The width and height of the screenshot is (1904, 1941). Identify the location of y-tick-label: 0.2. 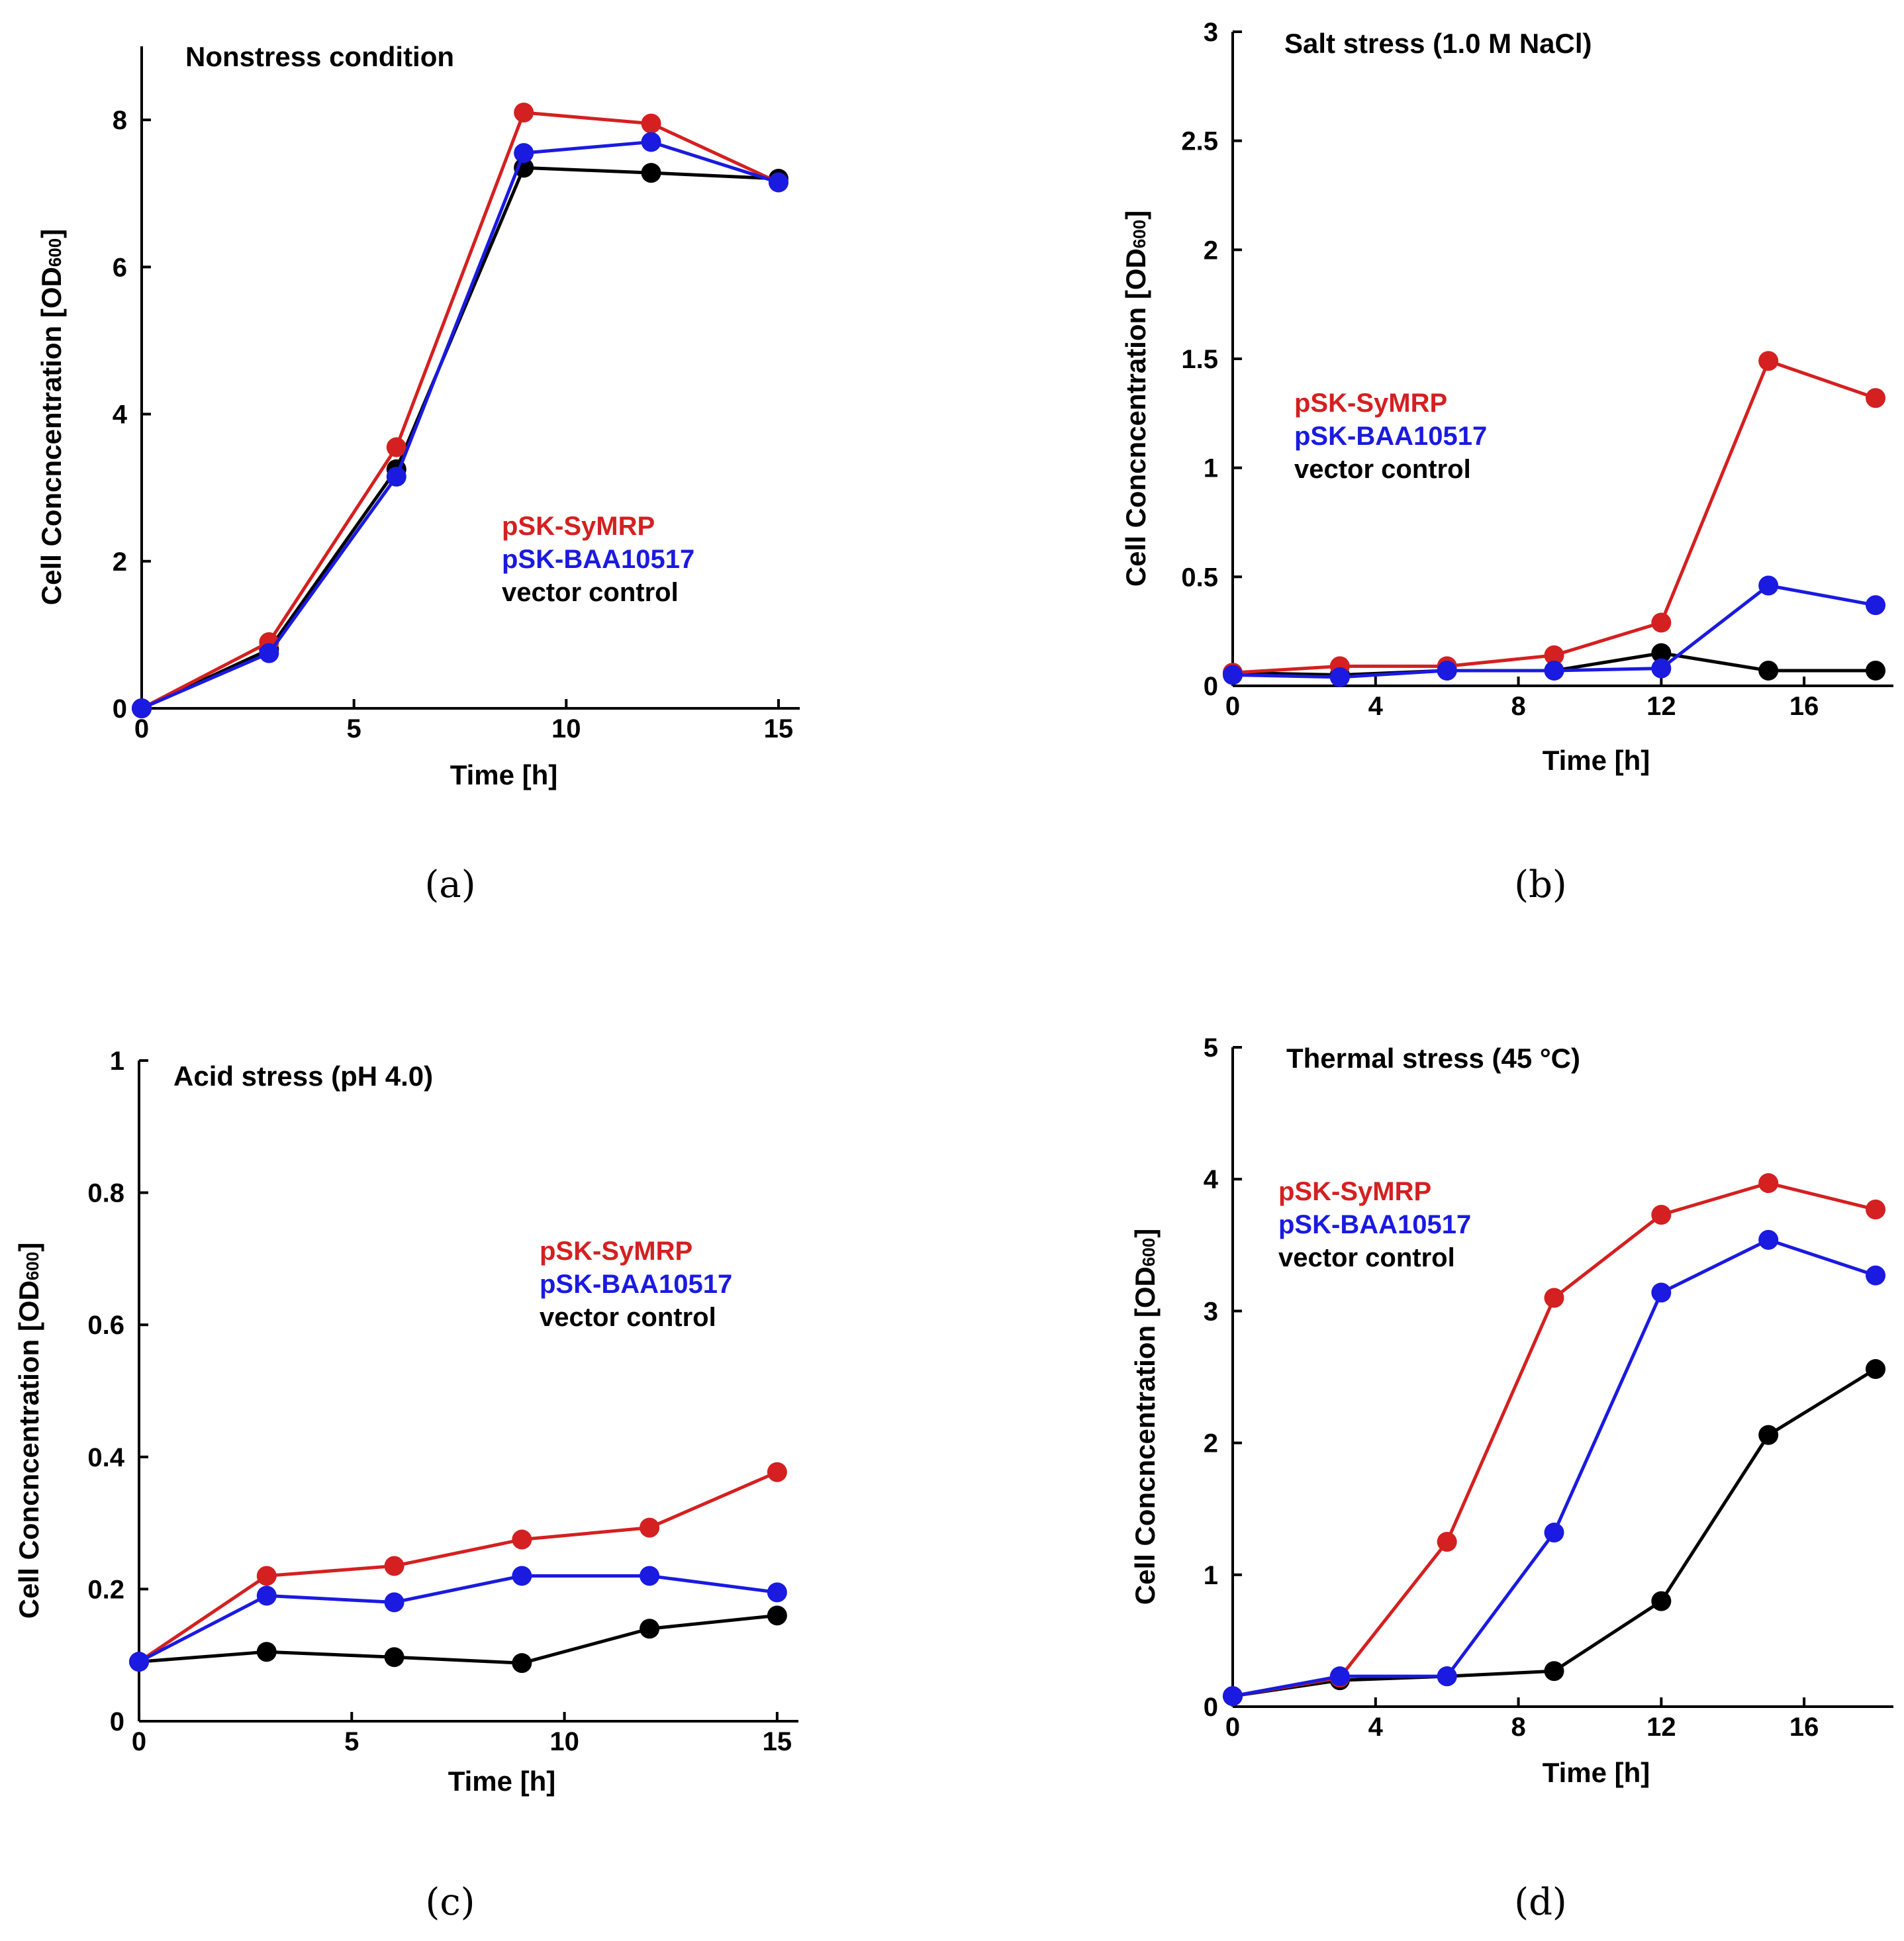
(105, 1589).